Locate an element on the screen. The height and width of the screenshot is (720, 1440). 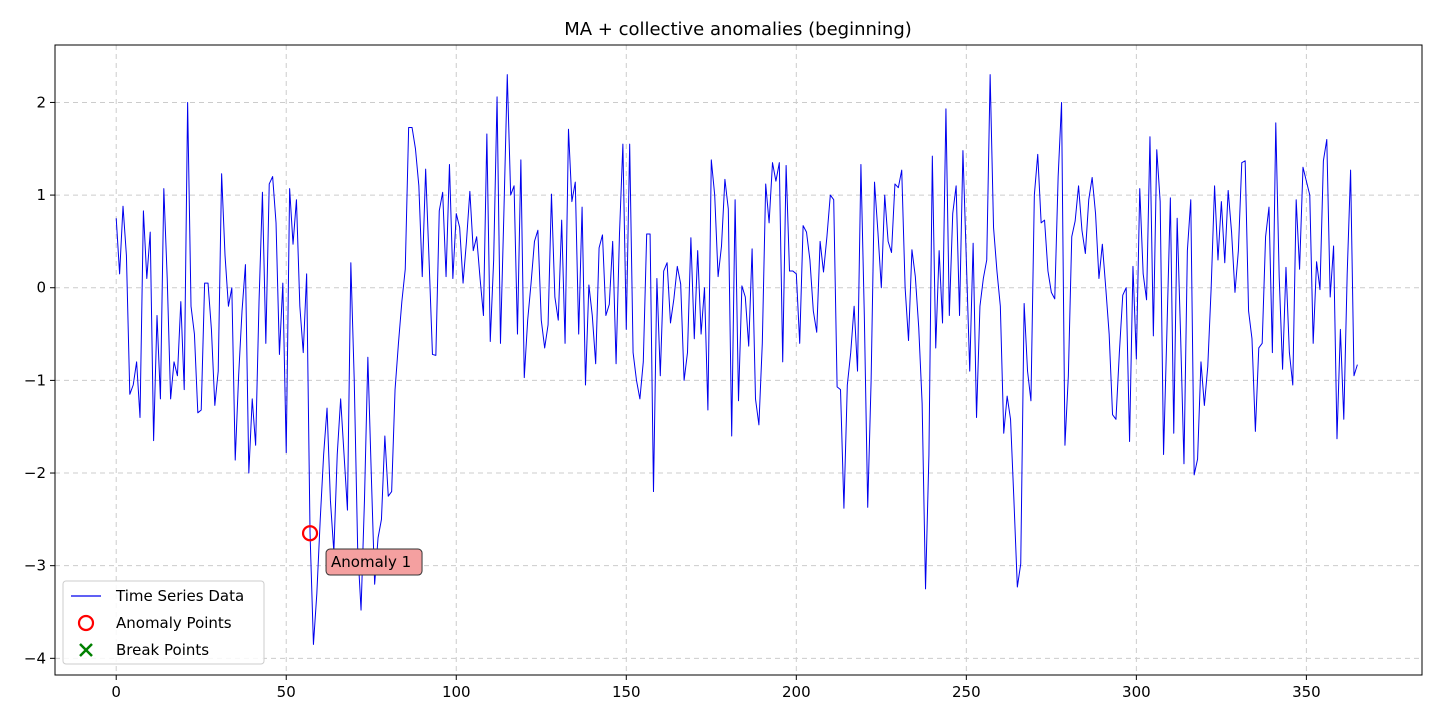
legend-item: Break Points is located at coordinates (144, 650).